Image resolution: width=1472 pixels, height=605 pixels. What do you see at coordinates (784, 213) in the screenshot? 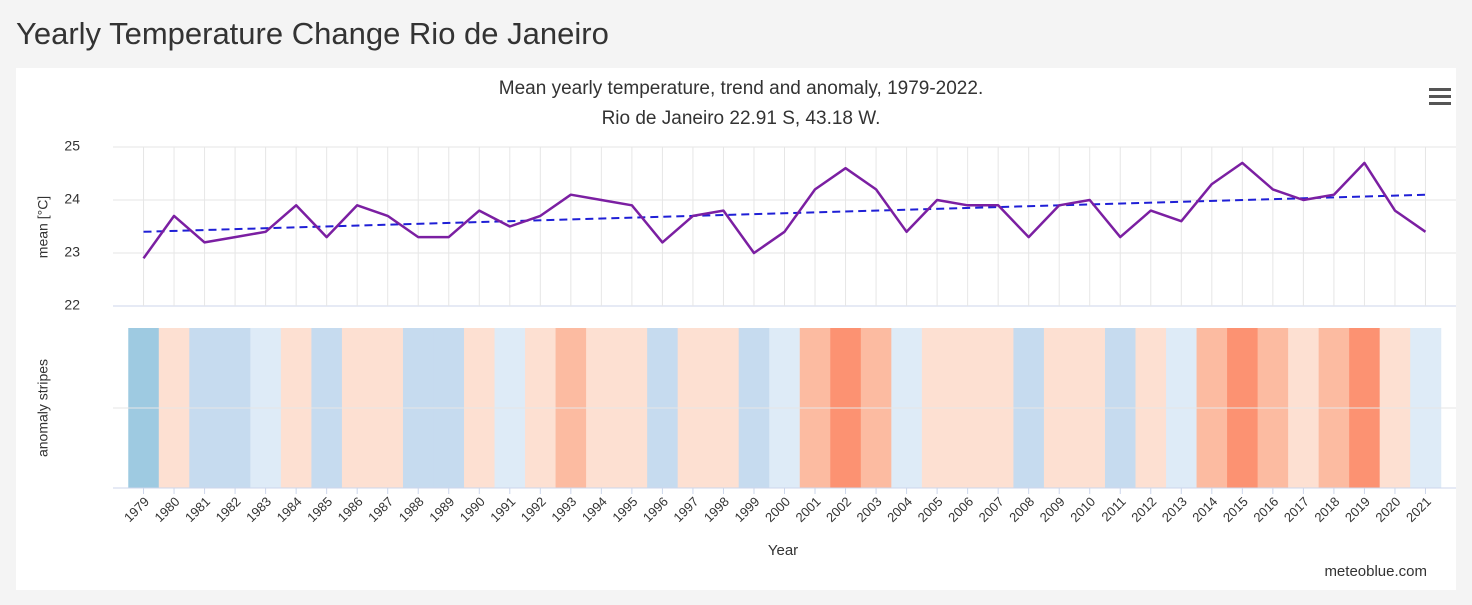
I see `trend-line` at bounding box center [784, 213].